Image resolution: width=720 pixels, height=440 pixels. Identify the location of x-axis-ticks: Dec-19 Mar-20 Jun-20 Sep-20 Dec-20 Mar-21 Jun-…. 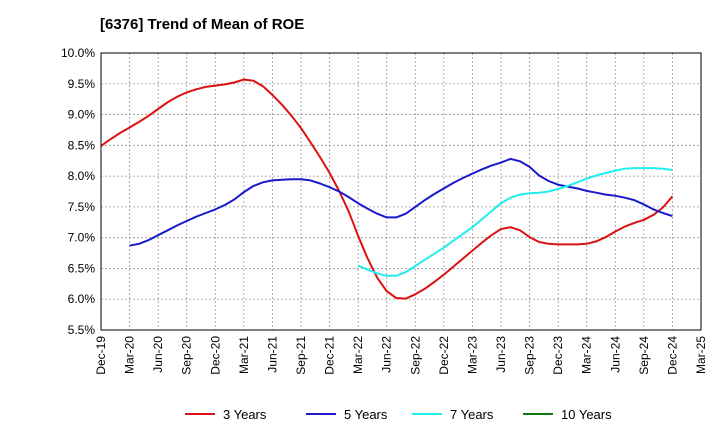
(401, 355).